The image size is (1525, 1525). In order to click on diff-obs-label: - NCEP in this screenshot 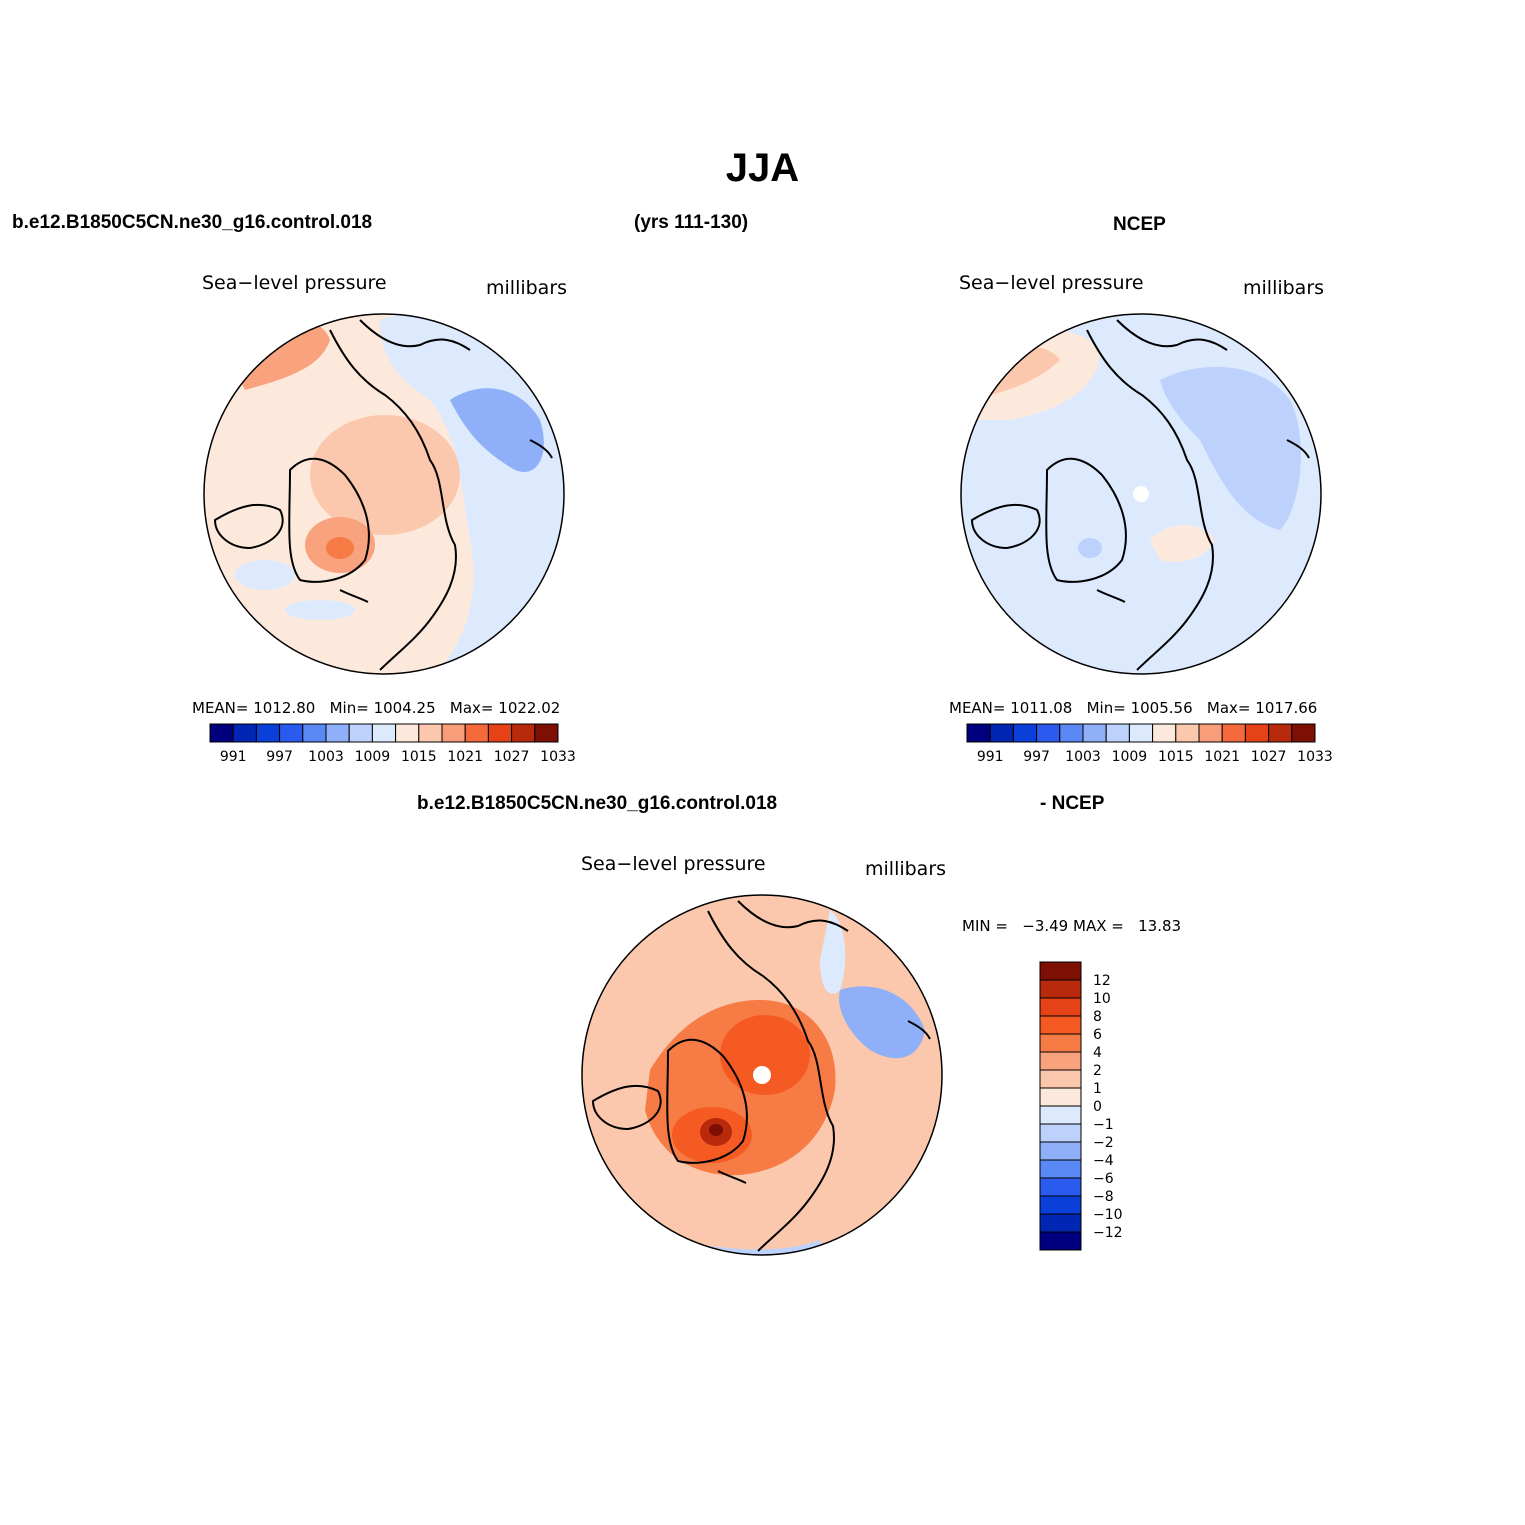, I will do `click(1072, 803)`.